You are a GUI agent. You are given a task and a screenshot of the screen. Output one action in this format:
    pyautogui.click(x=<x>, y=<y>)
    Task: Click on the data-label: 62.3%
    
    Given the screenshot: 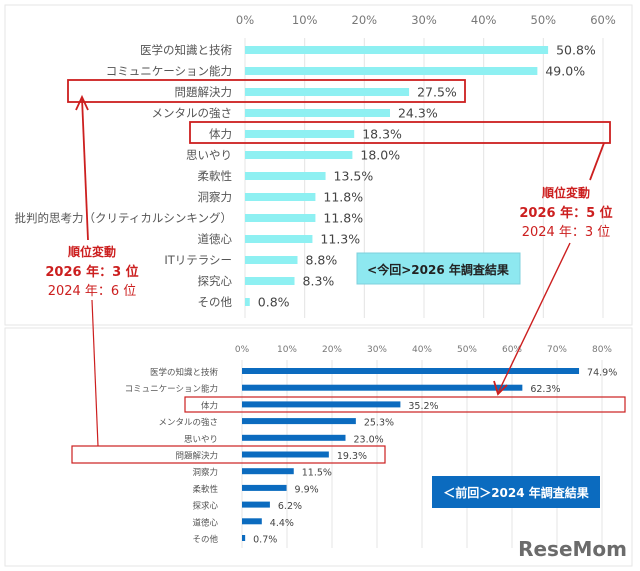 What is the action you would take?
    pyautogui.click(x=545, y=389)
    